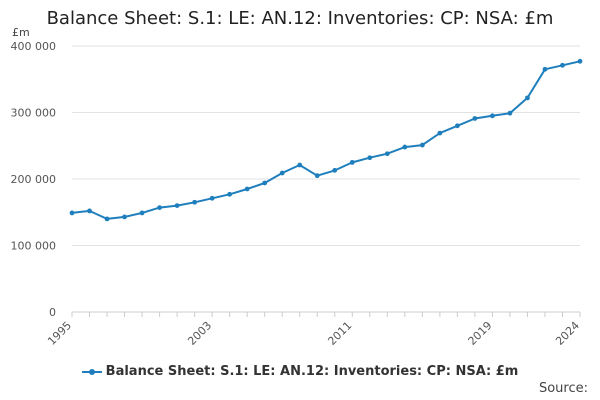  What do you see at coordinates (567, 333) in the screenshot?
I see `x-tick-label: 2024` at bounding box center [567, 333].